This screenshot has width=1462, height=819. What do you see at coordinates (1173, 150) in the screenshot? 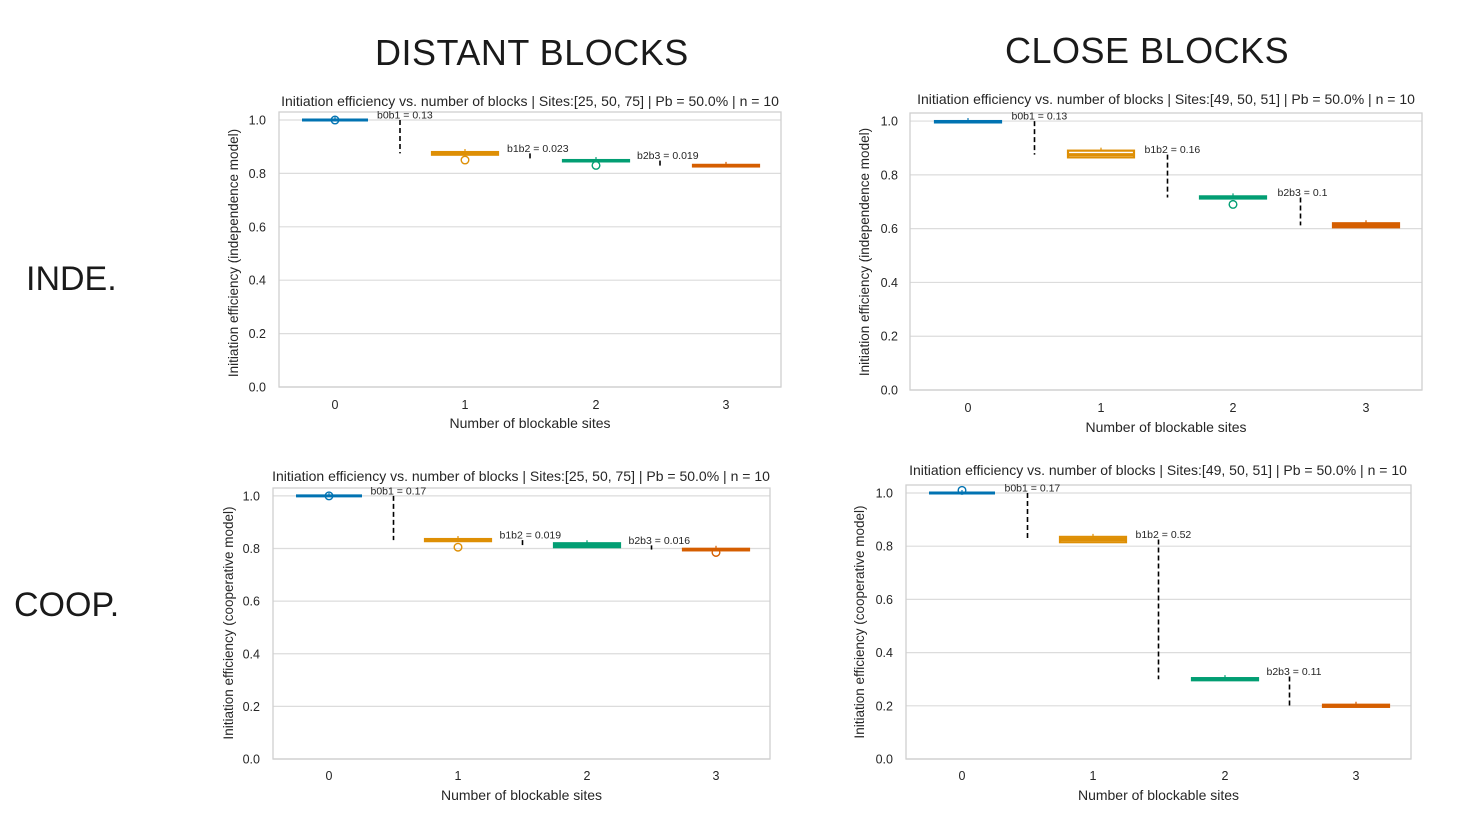
I see `difference-label: b1b2 = 0.16` at bounding box center [1173, 150].